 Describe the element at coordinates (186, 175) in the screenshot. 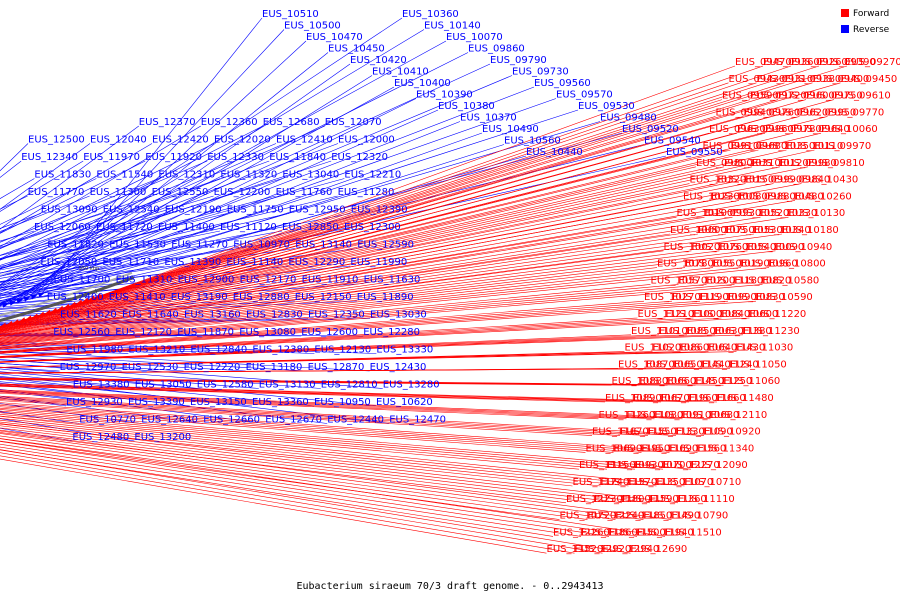

I see `reverse-gene-label: EUS_12310` at that location.